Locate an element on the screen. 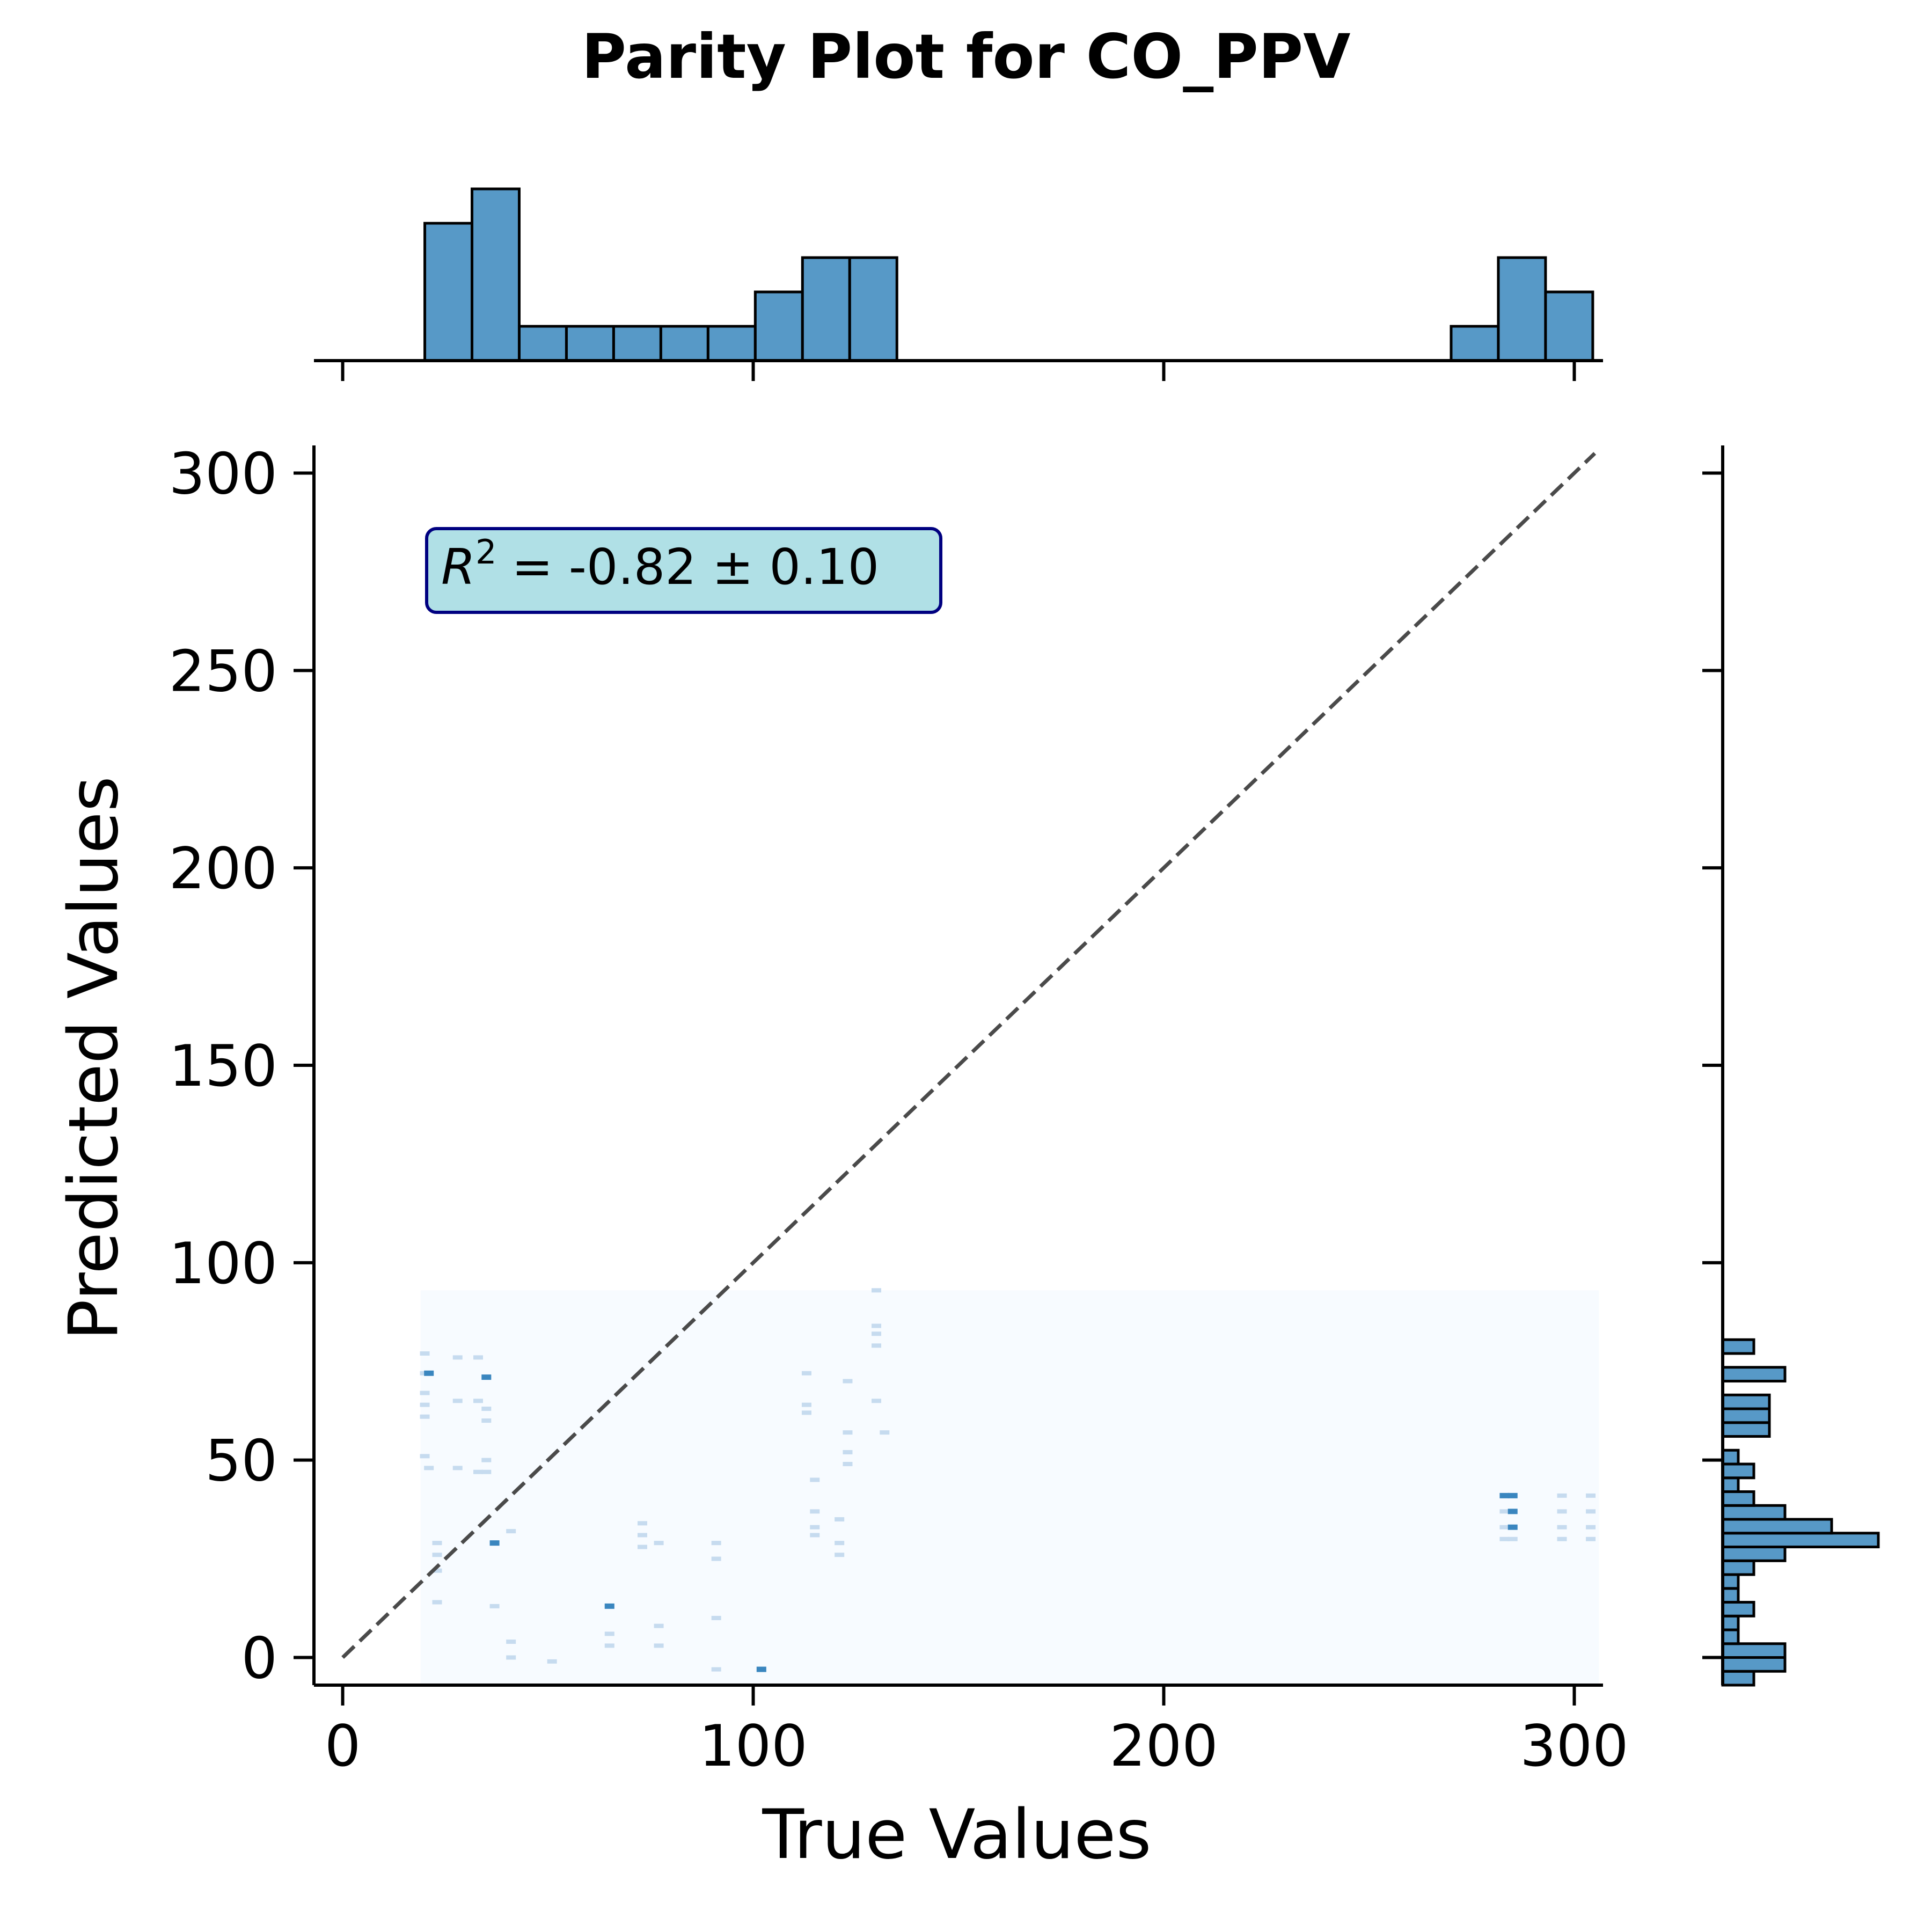 The image size is (1932, 1932). y-tick-label: 250 is located at coordinates (223, 671).